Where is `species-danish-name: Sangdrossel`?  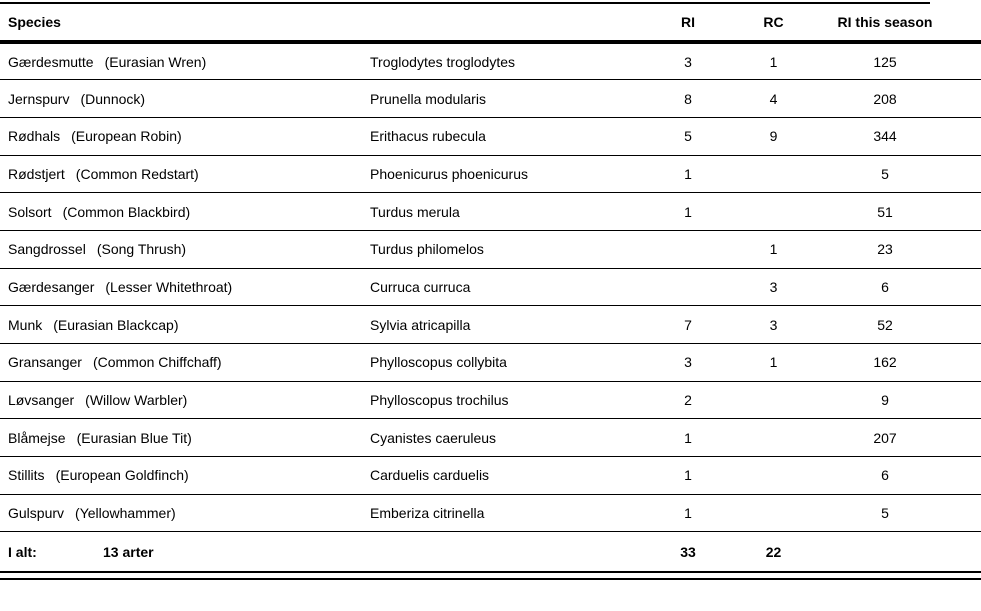
species-danish-name: Sangdrossel is located at coordinates (47, 249).